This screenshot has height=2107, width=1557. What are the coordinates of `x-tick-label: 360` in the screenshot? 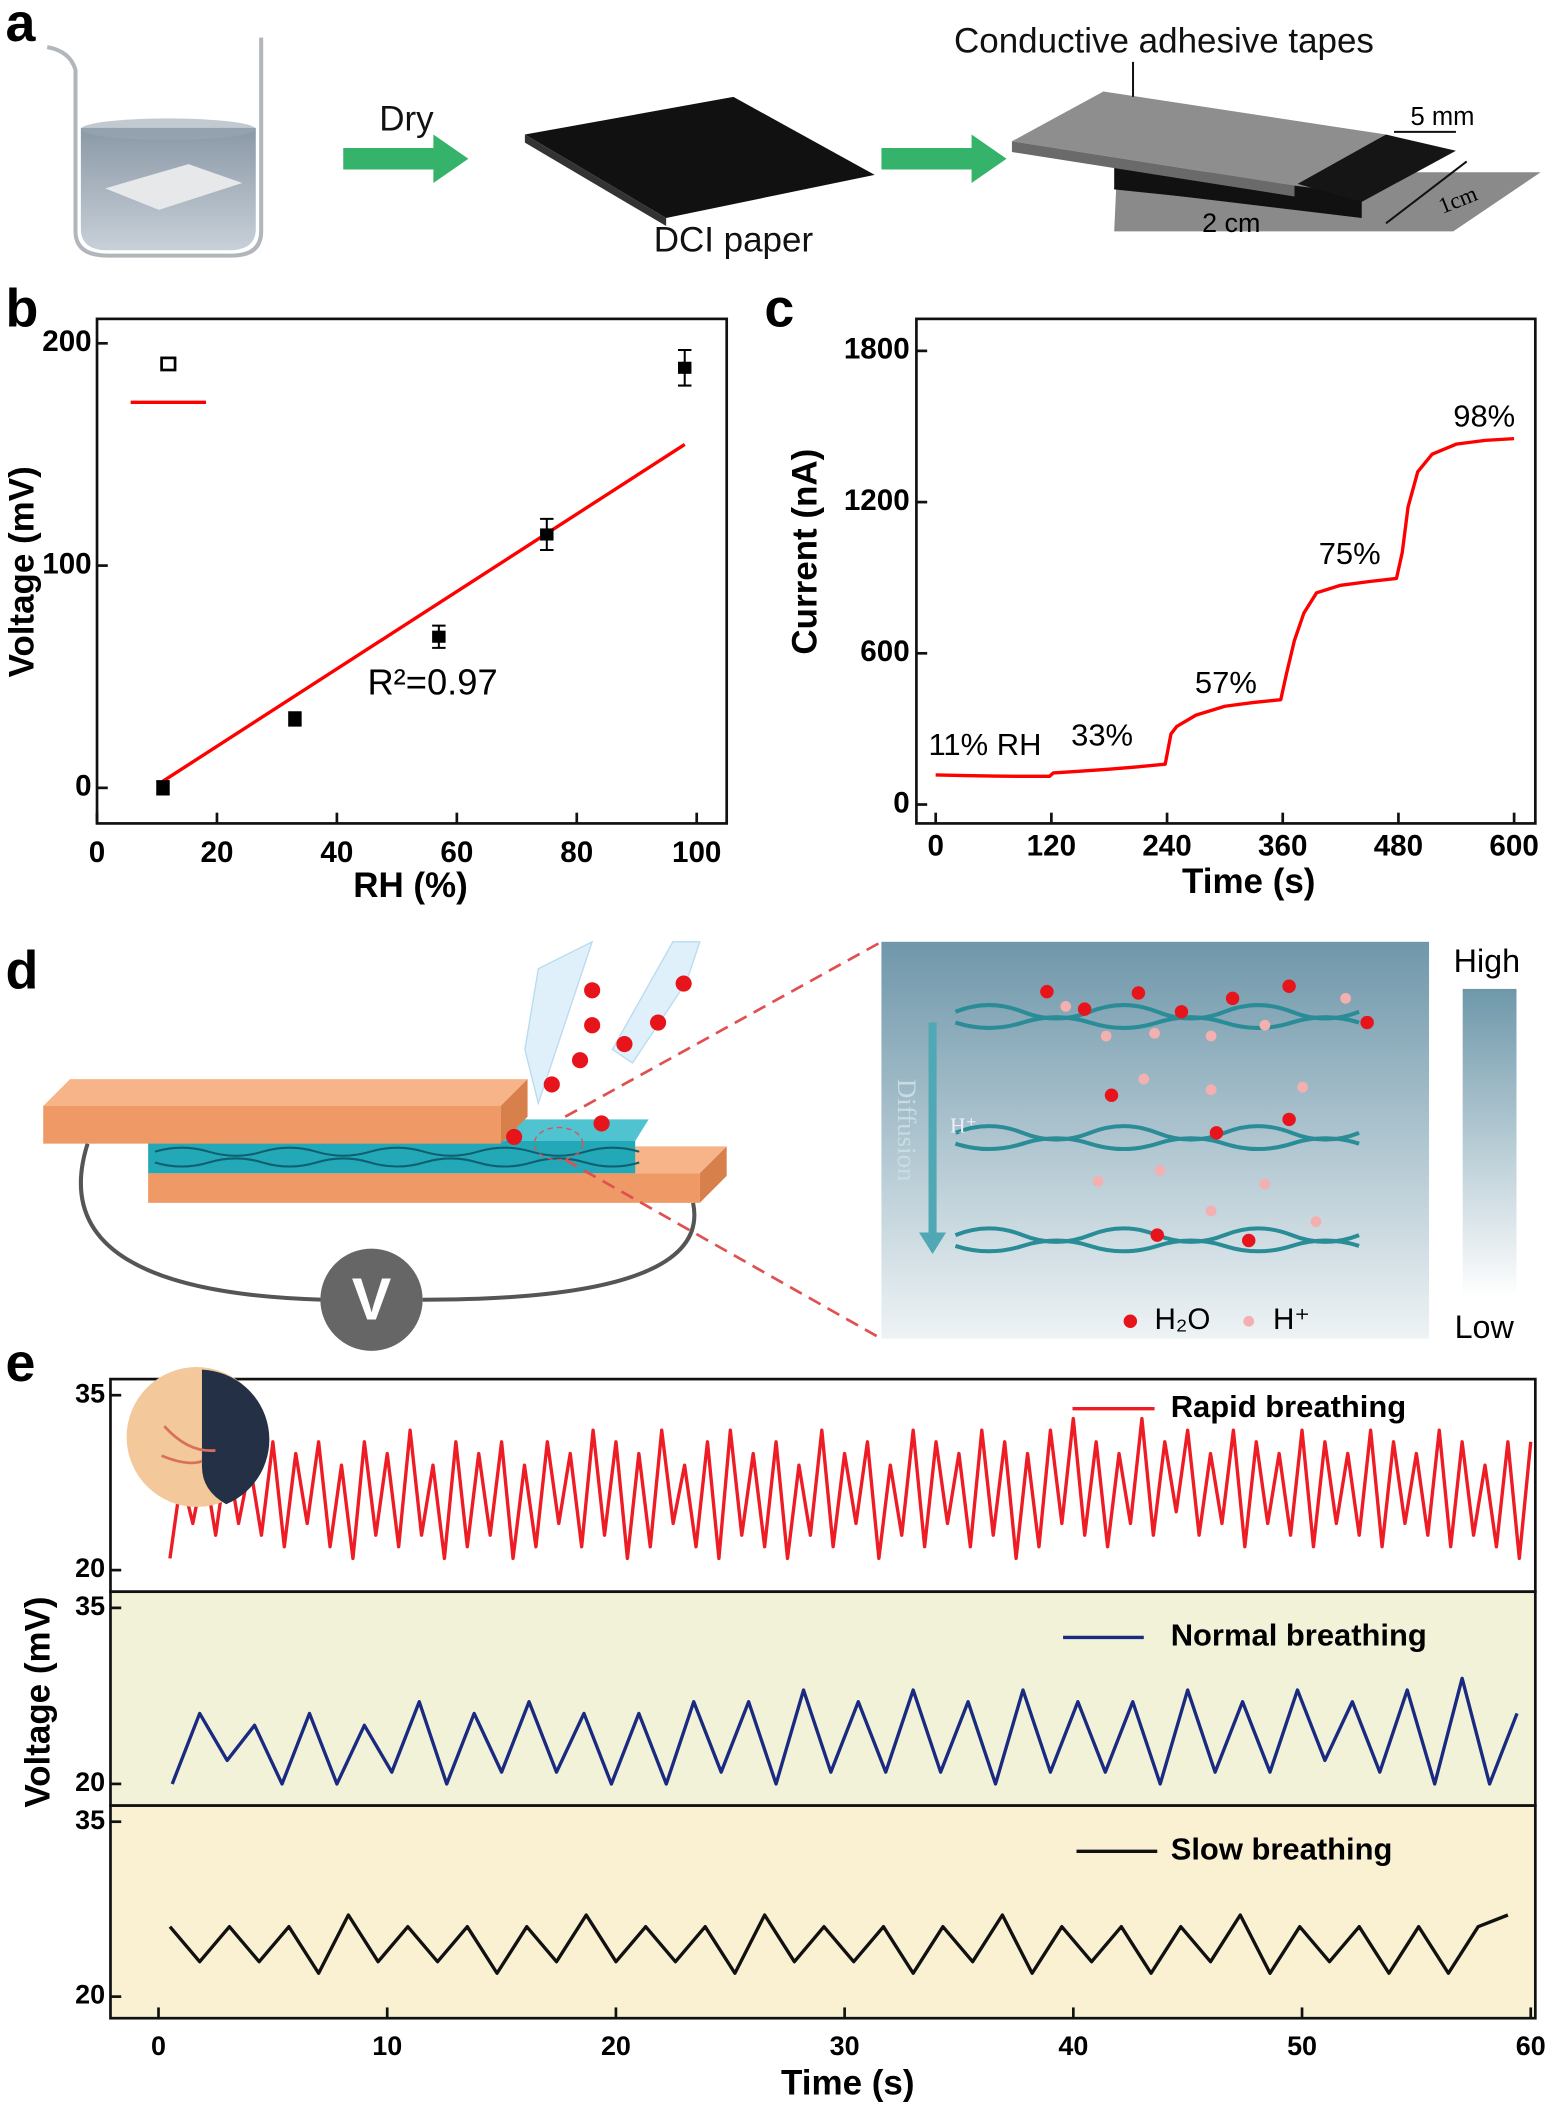 It's located at (1282, 845).